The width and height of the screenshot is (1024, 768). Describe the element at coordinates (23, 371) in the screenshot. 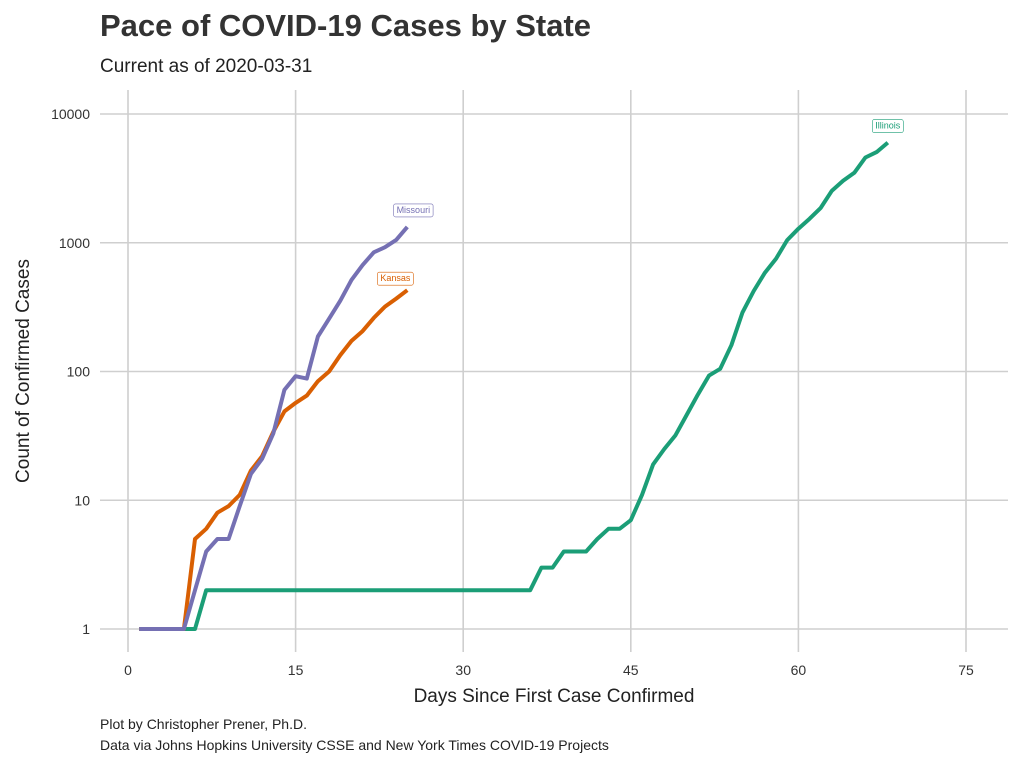

I see `y-axis-title: Count of Confirmed Cases` at that location.